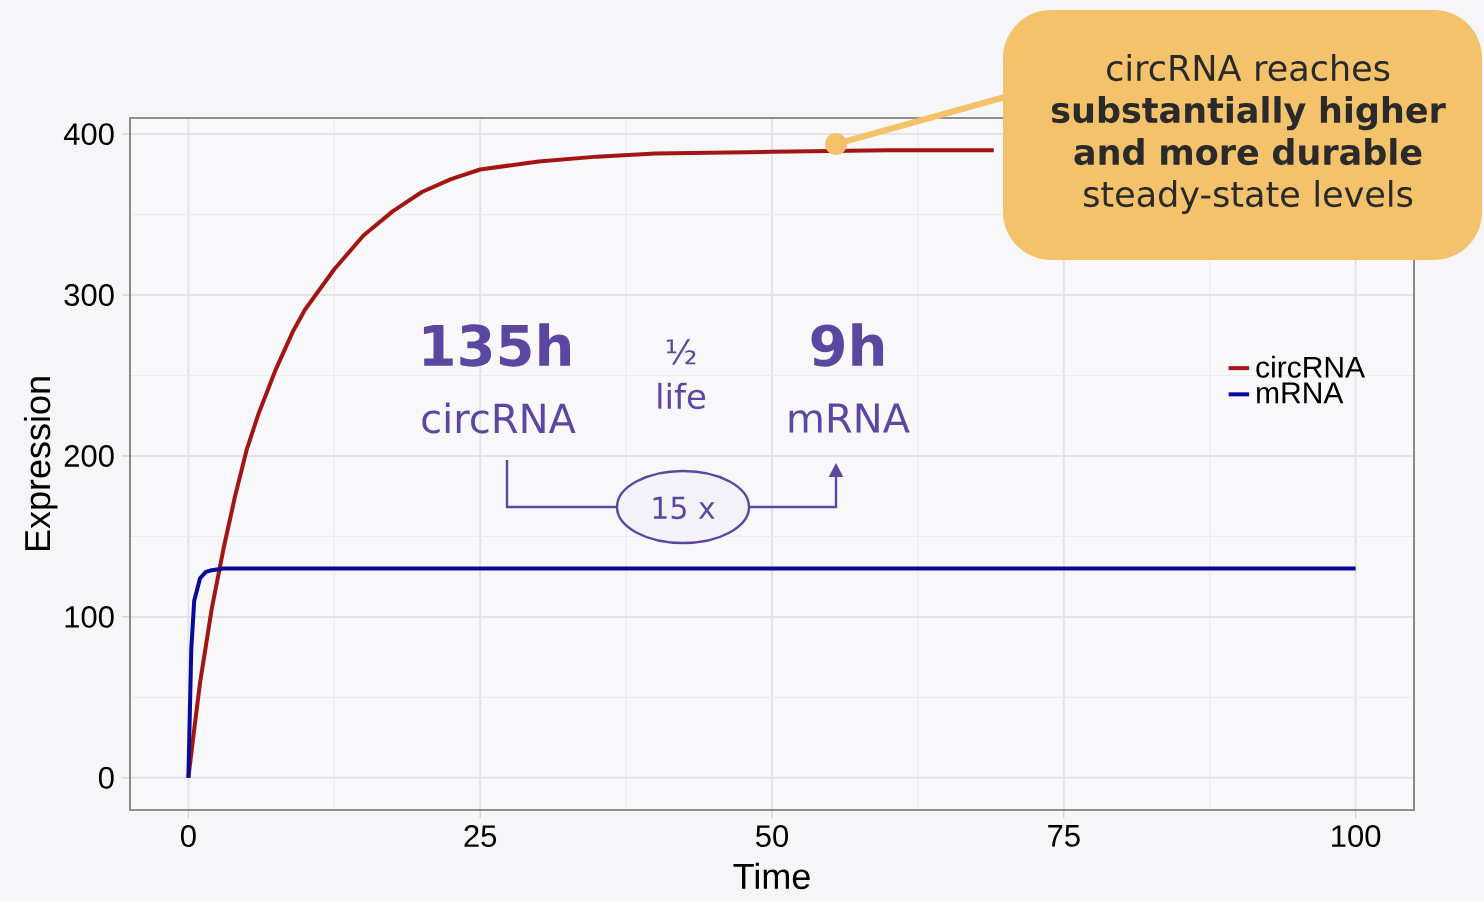 The height and width of the screenshot is (901, 1484). What do you see at coordinates (1249, 134) in the screenshot?
I see `annotation: circRNA reaches substantially higher and more durable steady-state levels` at bounding box center [1249, 134].